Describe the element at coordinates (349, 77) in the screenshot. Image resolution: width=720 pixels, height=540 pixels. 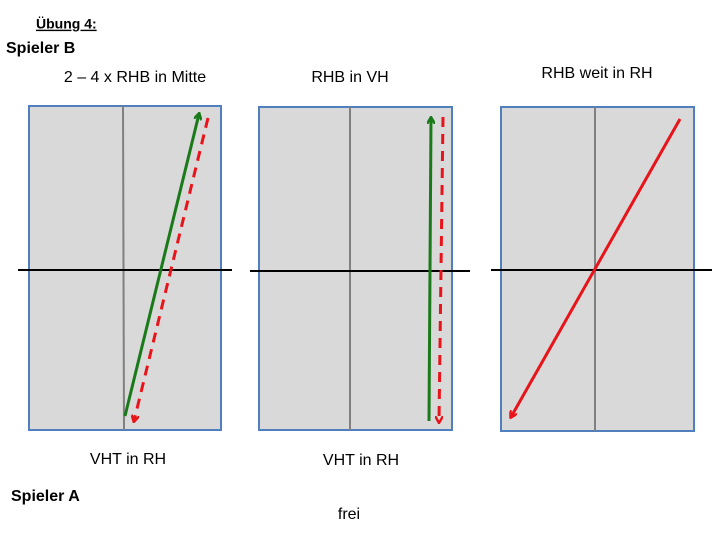
I see `panel-top-label: RHB in VH` at that location.